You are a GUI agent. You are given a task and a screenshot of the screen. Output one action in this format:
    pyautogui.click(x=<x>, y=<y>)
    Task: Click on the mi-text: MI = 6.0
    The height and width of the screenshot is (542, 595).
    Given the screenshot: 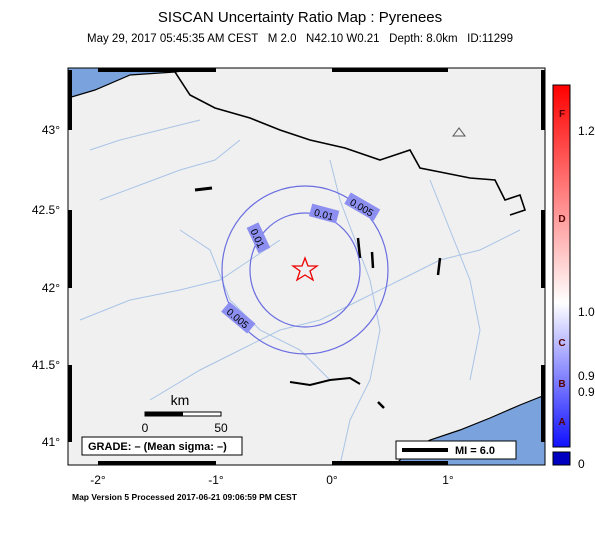 What is the action you would take?
    pyautogui.click(x=475, y=451)
    